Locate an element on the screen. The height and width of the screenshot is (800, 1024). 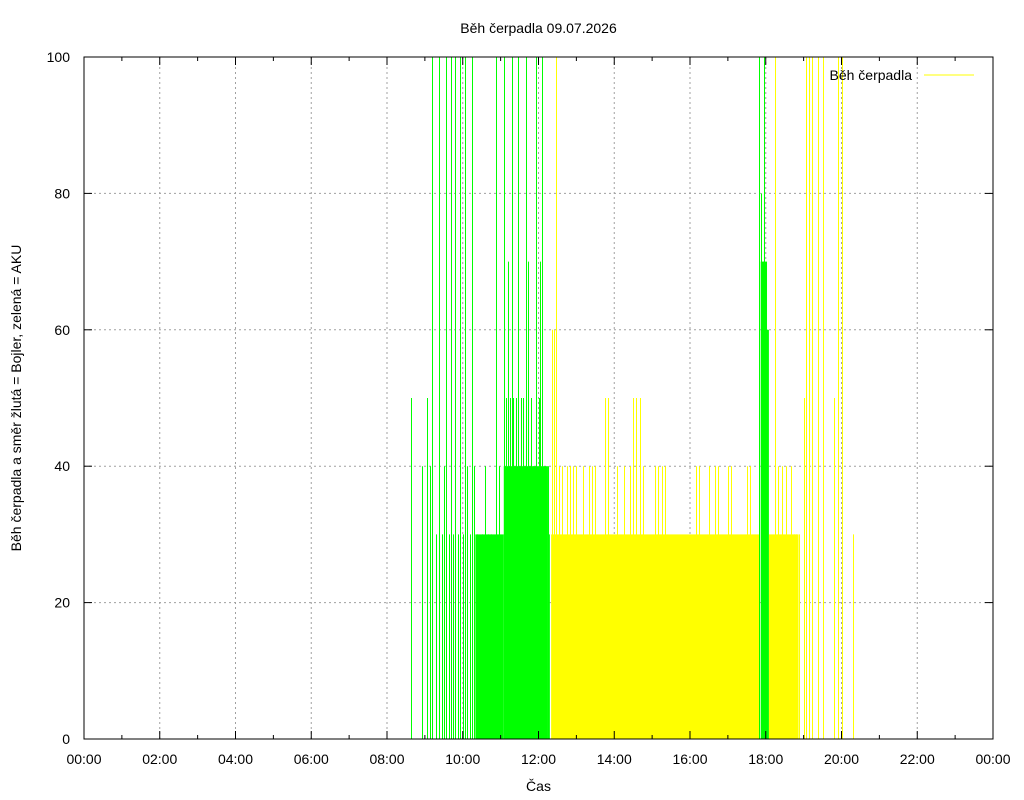
x-tick-label: 14:00 is located at coordinates (614, 759).